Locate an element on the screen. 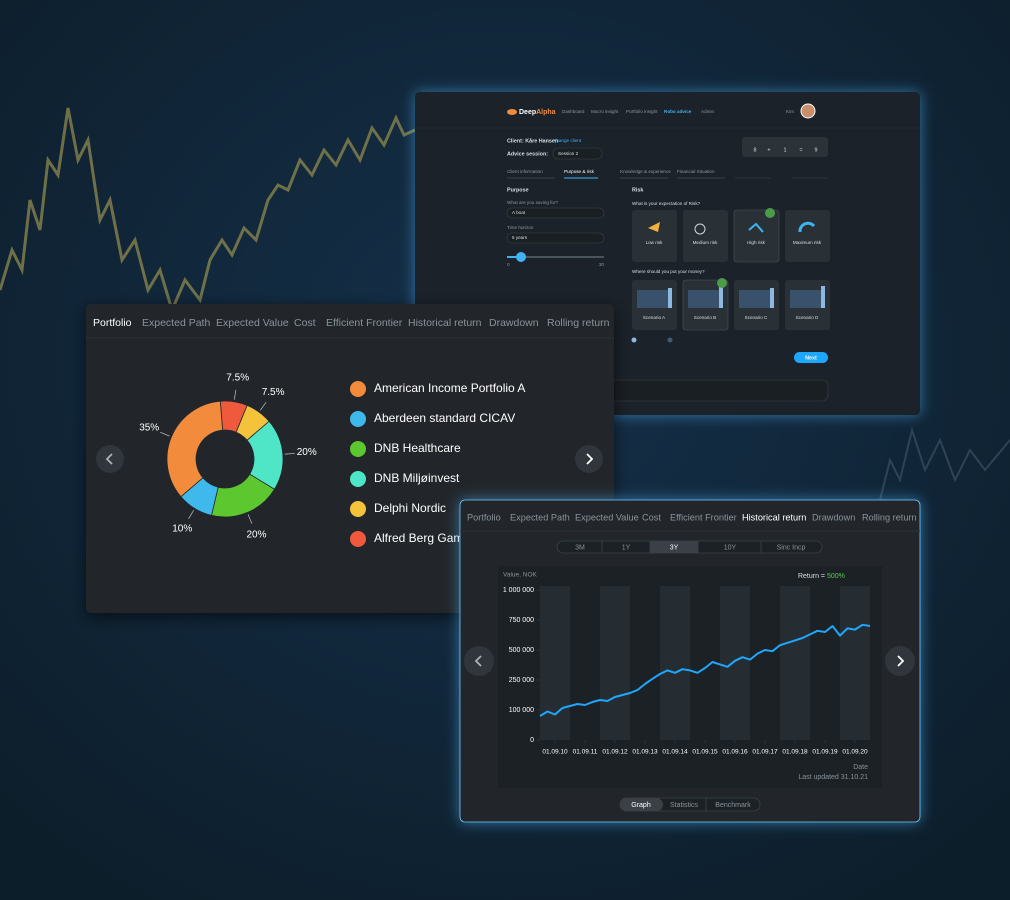 The width and height of the screenshot is (1010, 900). section-title: Risk is located at coordinates (637, 190).